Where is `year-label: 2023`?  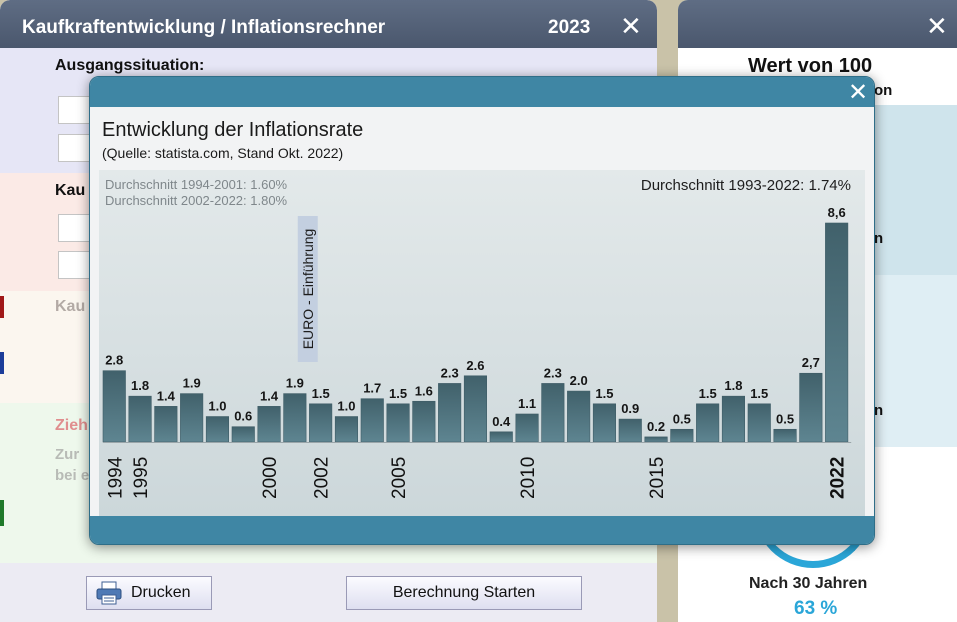
year-label: 2023 is located at coordinates (569, 27).